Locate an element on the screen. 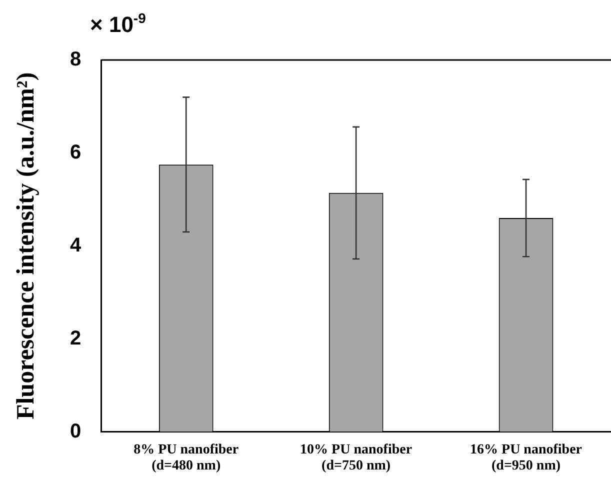  y-tick-label: 8 is located at coordinates (76, 59).